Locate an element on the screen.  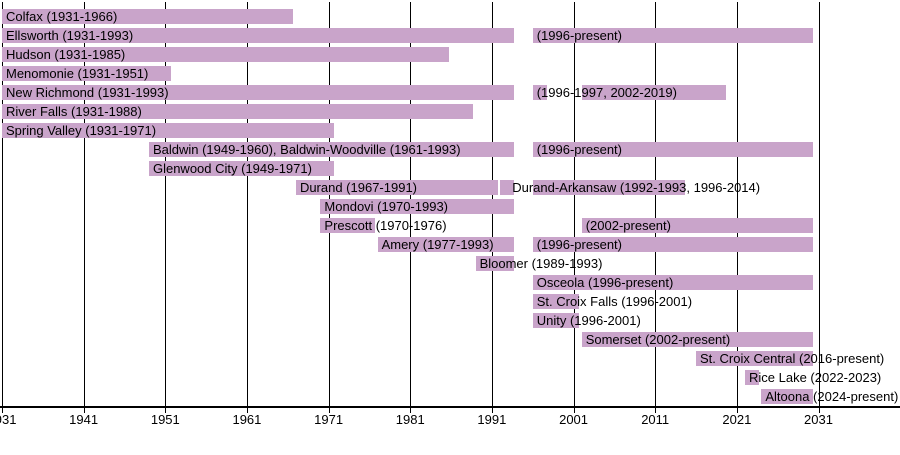
timeline-bar-label: Somerset (2002-present) is located at coordinates (658, 339).